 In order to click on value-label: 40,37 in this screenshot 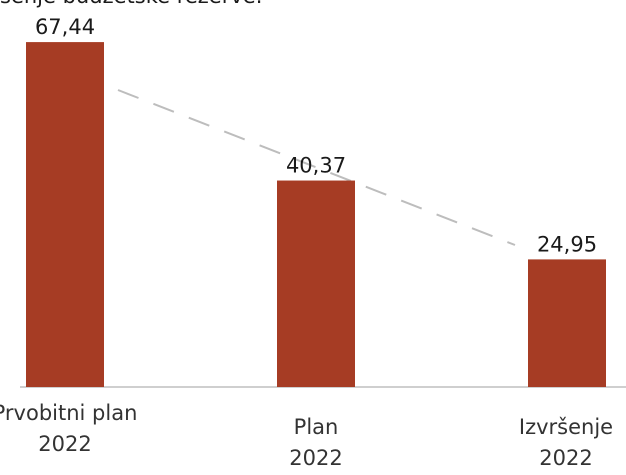, I will do `click(316, 166)`.